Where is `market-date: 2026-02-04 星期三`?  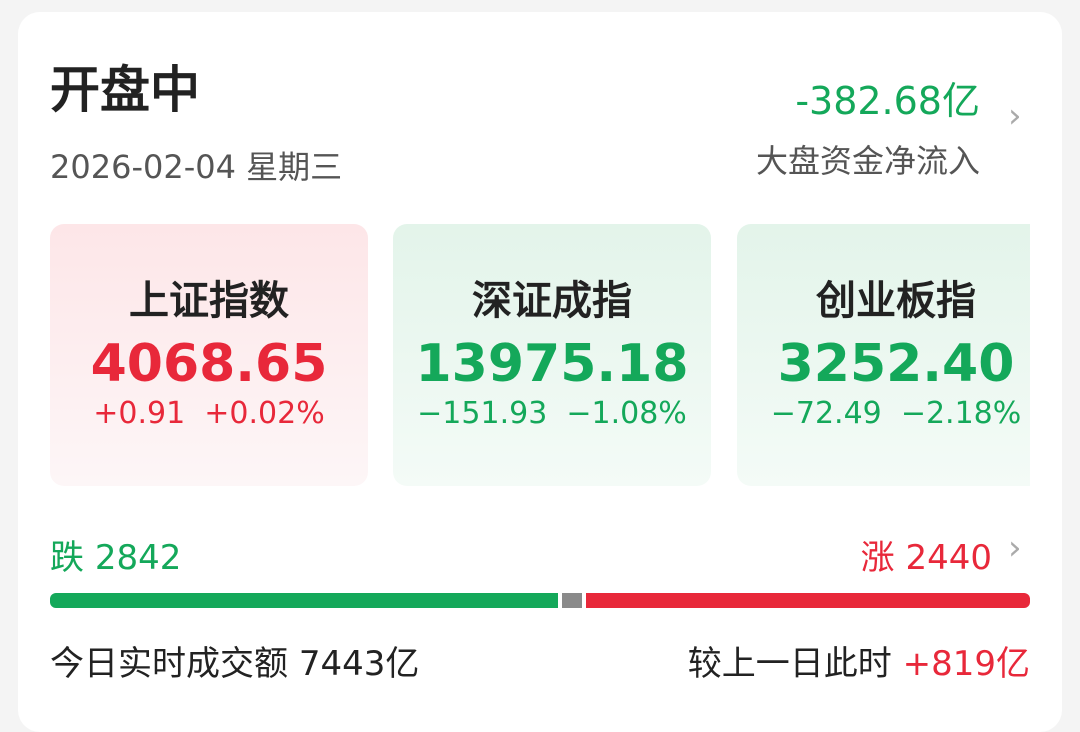 market-date: 2026-02-04 星期三 is located at coordinates (196, 167).